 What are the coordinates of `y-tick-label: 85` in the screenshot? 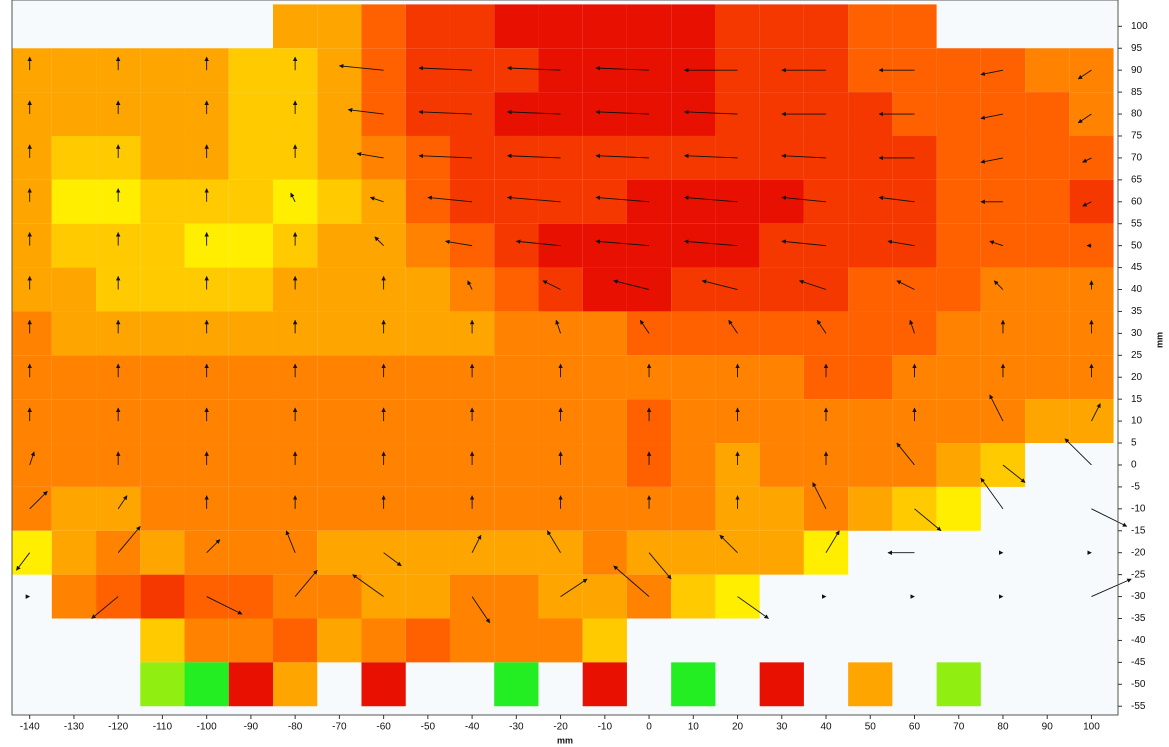 It's located at (1137, 92).